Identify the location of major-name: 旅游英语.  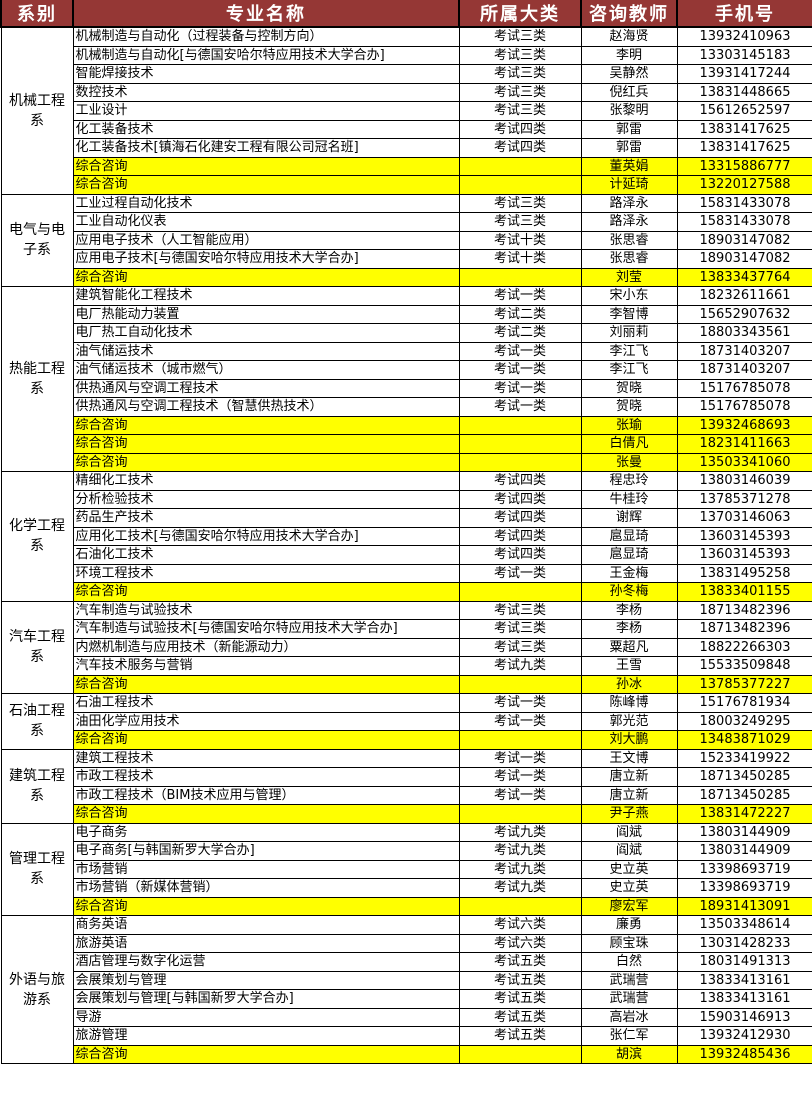
(266, 943).